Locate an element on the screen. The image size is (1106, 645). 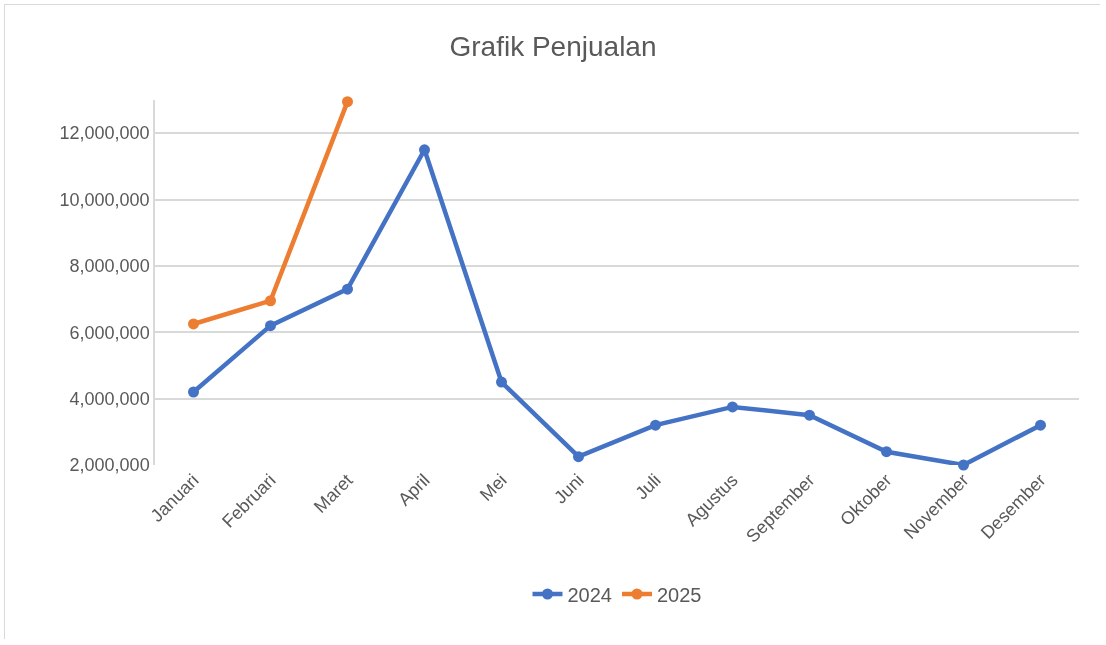
x-tick-label: Mei is located at coordinates (493, 487).